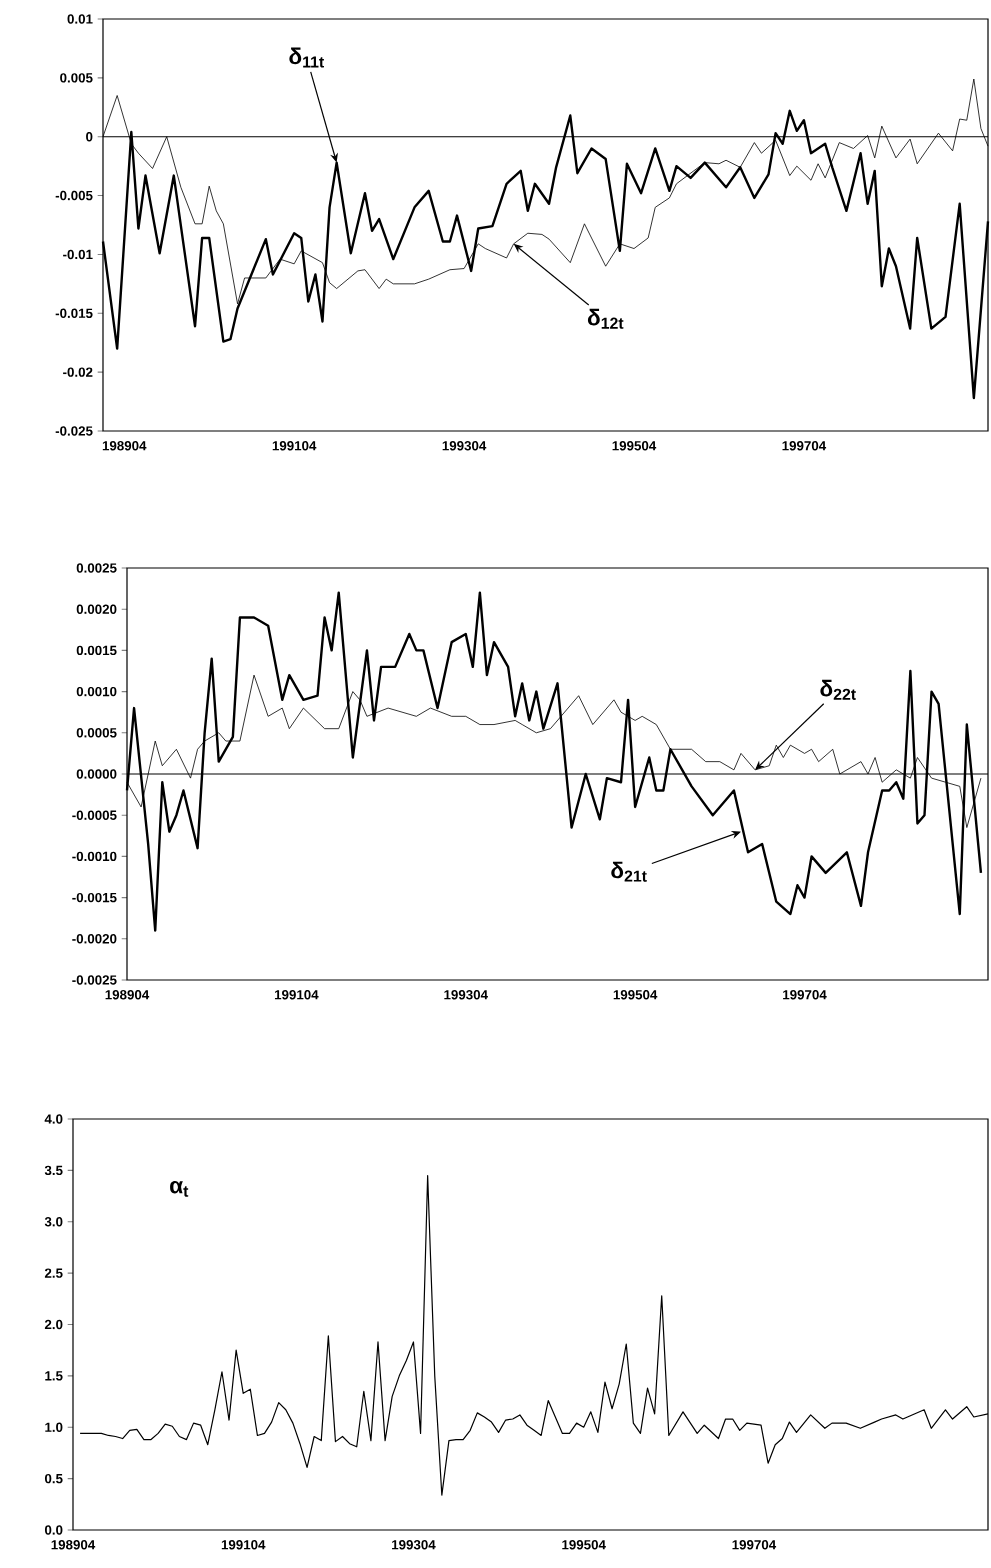 Image resolution: width=991 pixels, height=1568 pixels. Describe the element at coordinates (53, 1170) in the screenshot. I see `y-tick-label: 3.5` at that location.